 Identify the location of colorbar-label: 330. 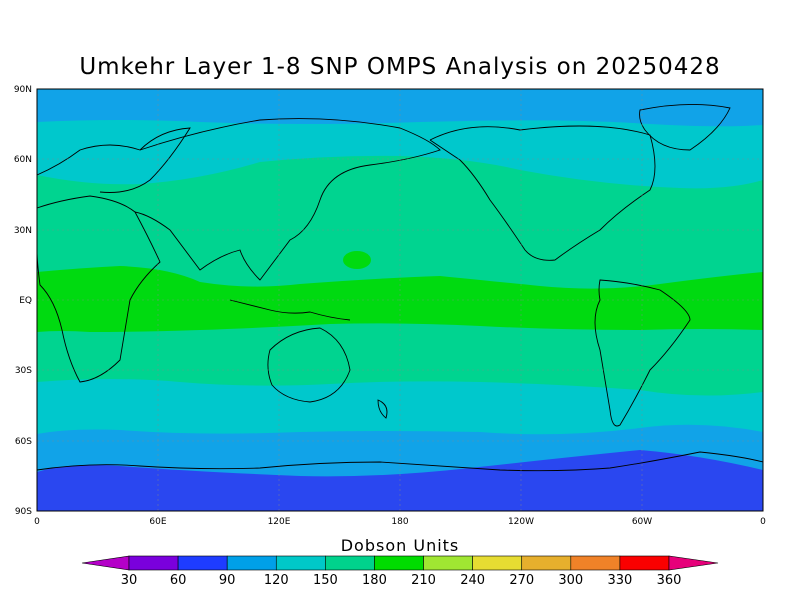
(619, 580).